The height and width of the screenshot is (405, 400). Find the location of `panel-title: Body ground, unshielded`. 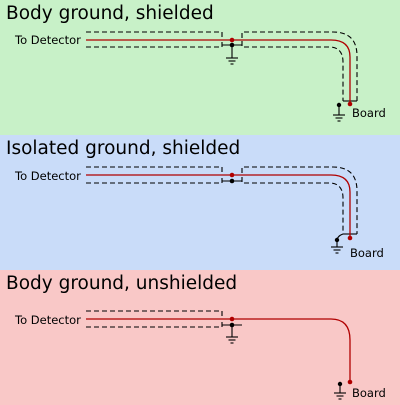

panel-title: Body ground, unshielded is located at coordinates (122, 283).